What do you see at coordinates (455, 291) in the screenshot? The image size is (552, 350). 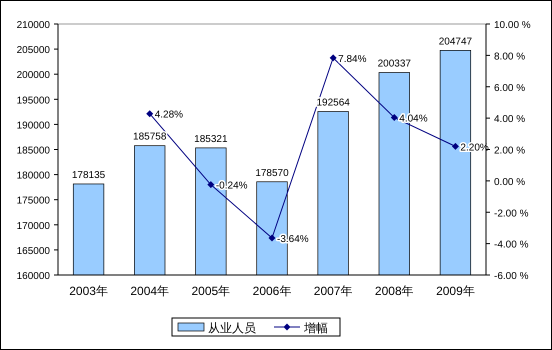 I see `x-tick-label: 2009年` at bounding box center [455, 291].